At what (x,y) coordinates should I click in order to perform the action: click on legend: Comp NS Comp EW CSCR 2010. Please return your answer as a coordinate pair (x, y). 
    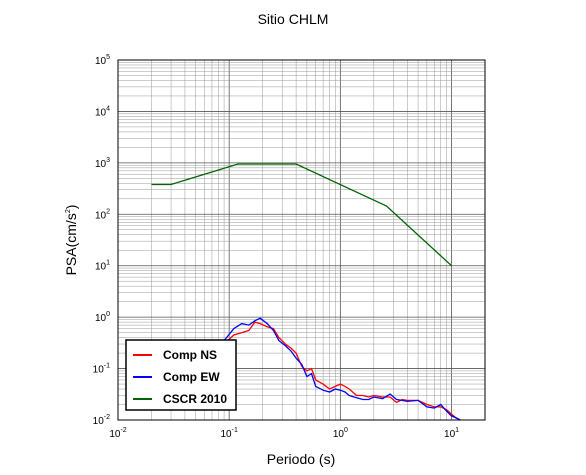
    Looking at the image, I should click on (181, 375).